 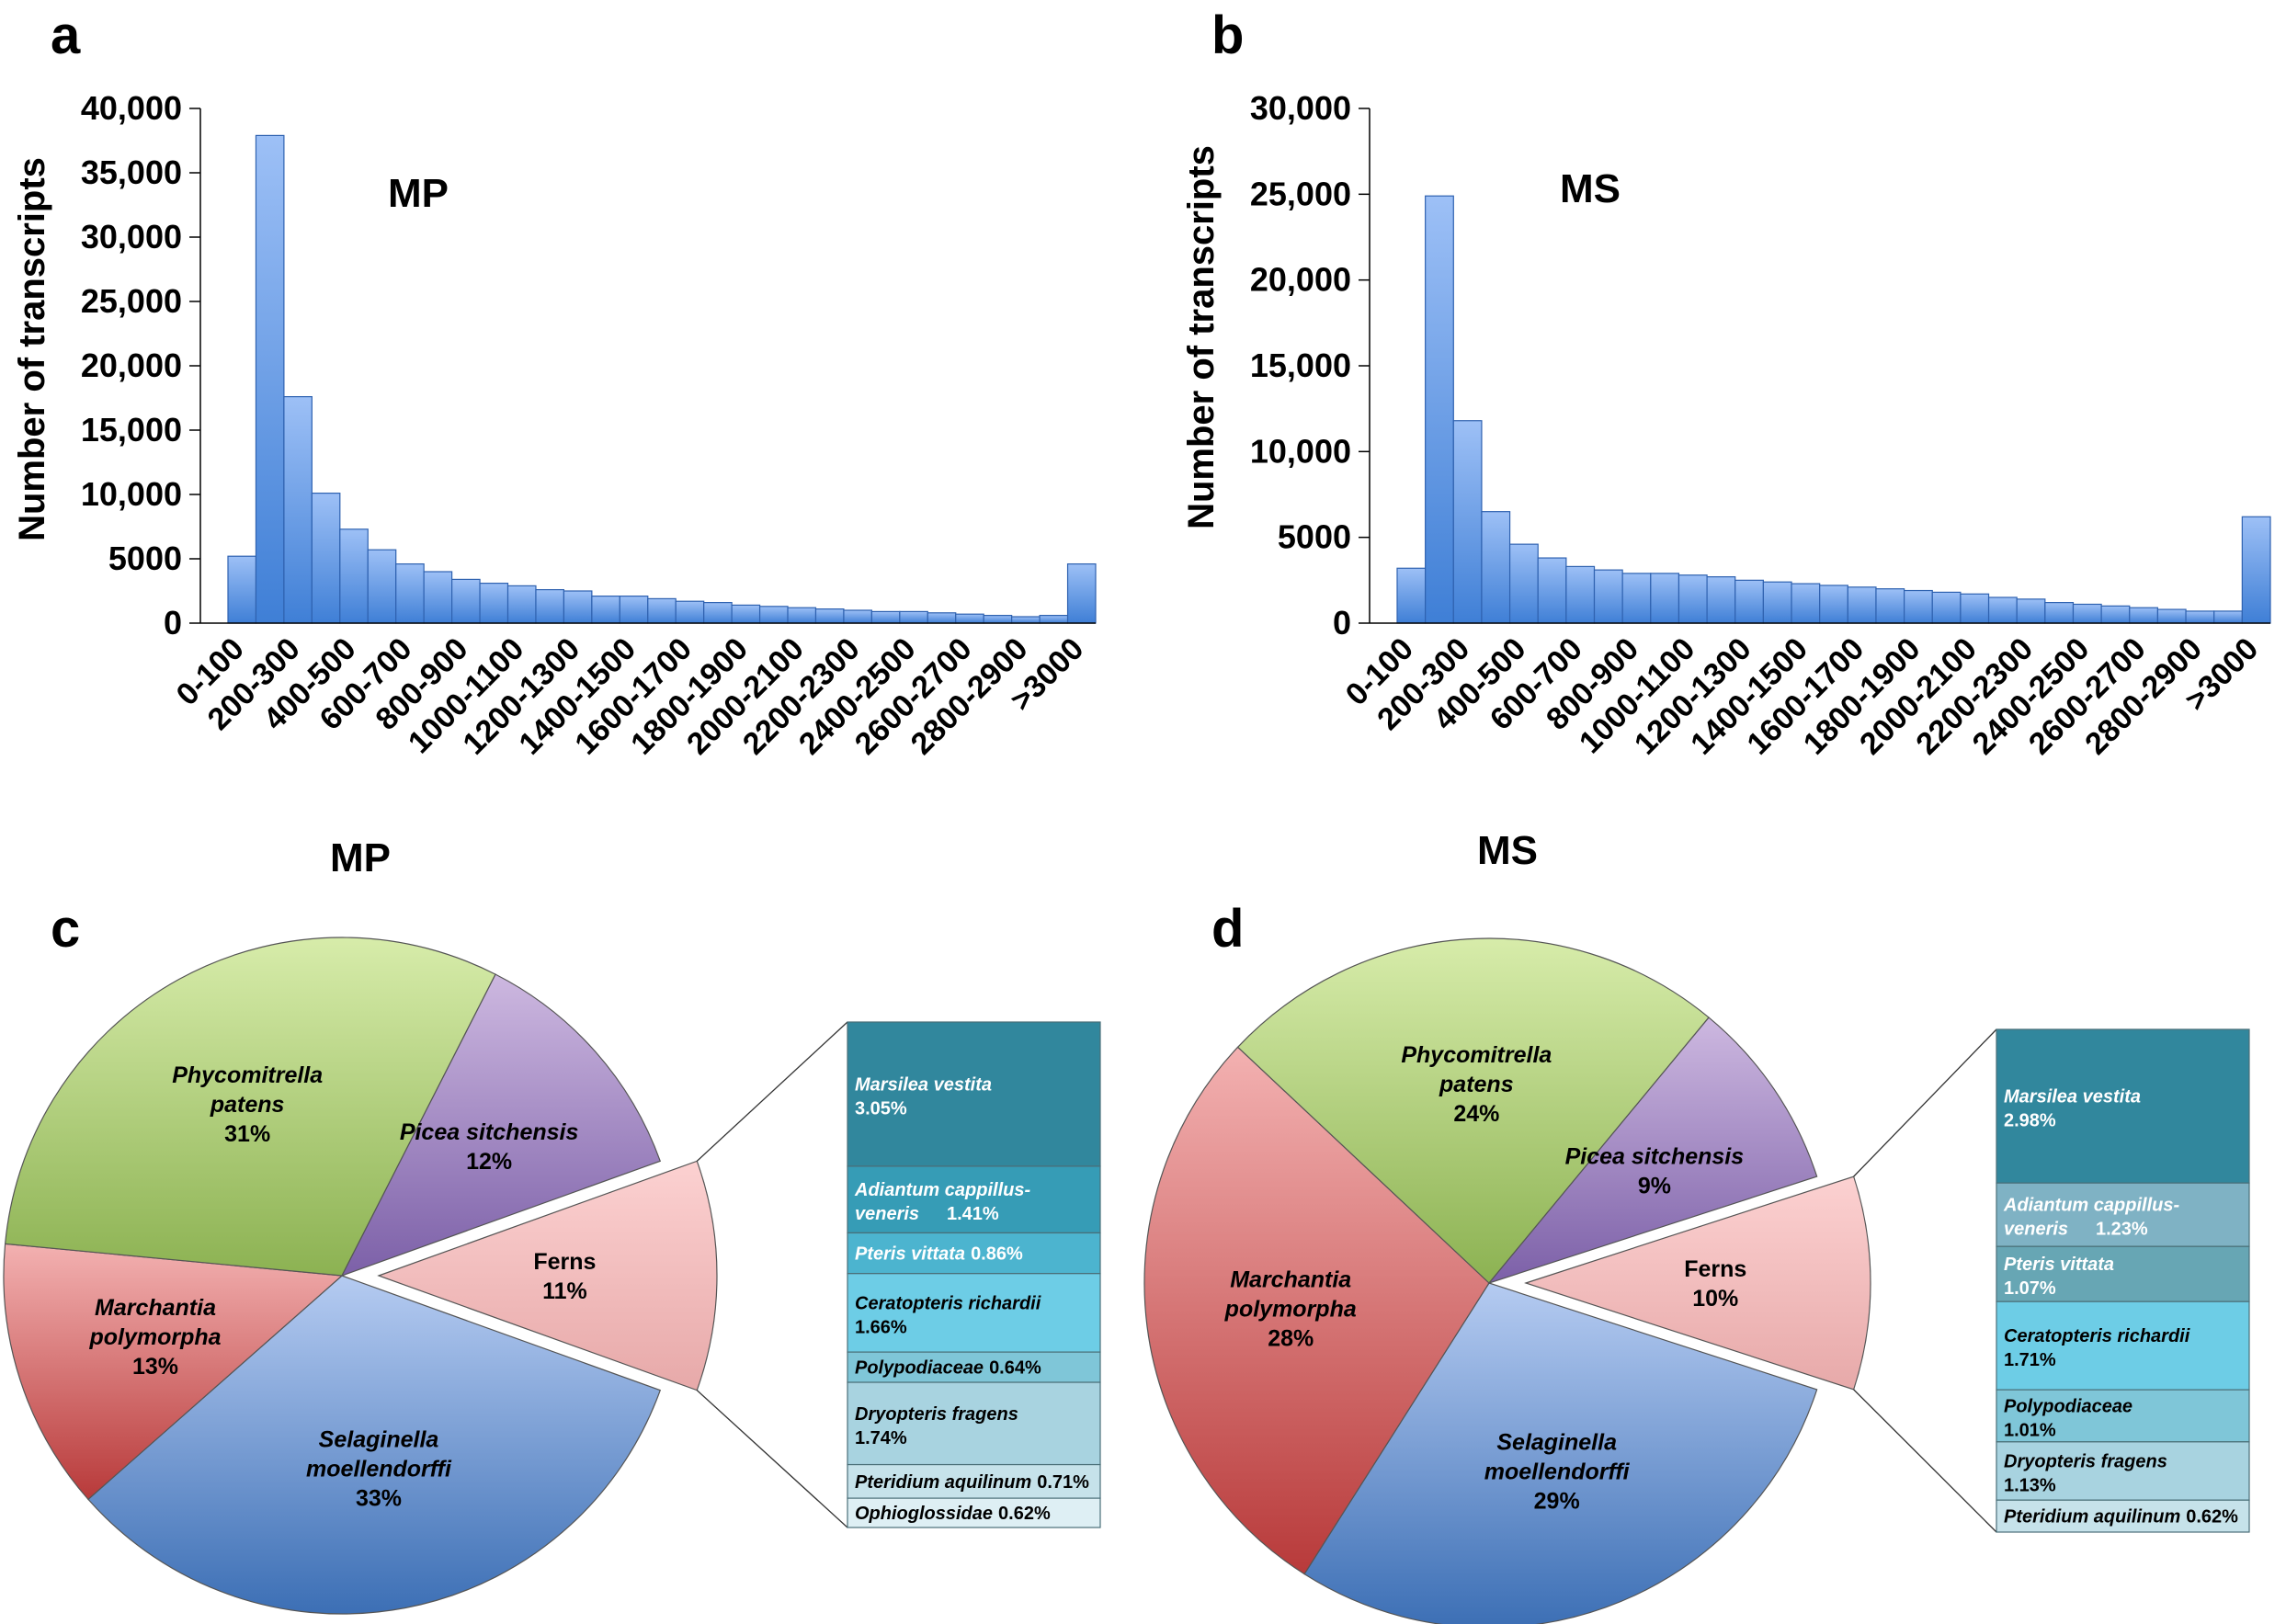 What do you see at coordinates (2091, 1206) in the screenshot?
I see `breakdown-name-d-1: Adiantum cappillus-` at bounding box center [2091, 1206].